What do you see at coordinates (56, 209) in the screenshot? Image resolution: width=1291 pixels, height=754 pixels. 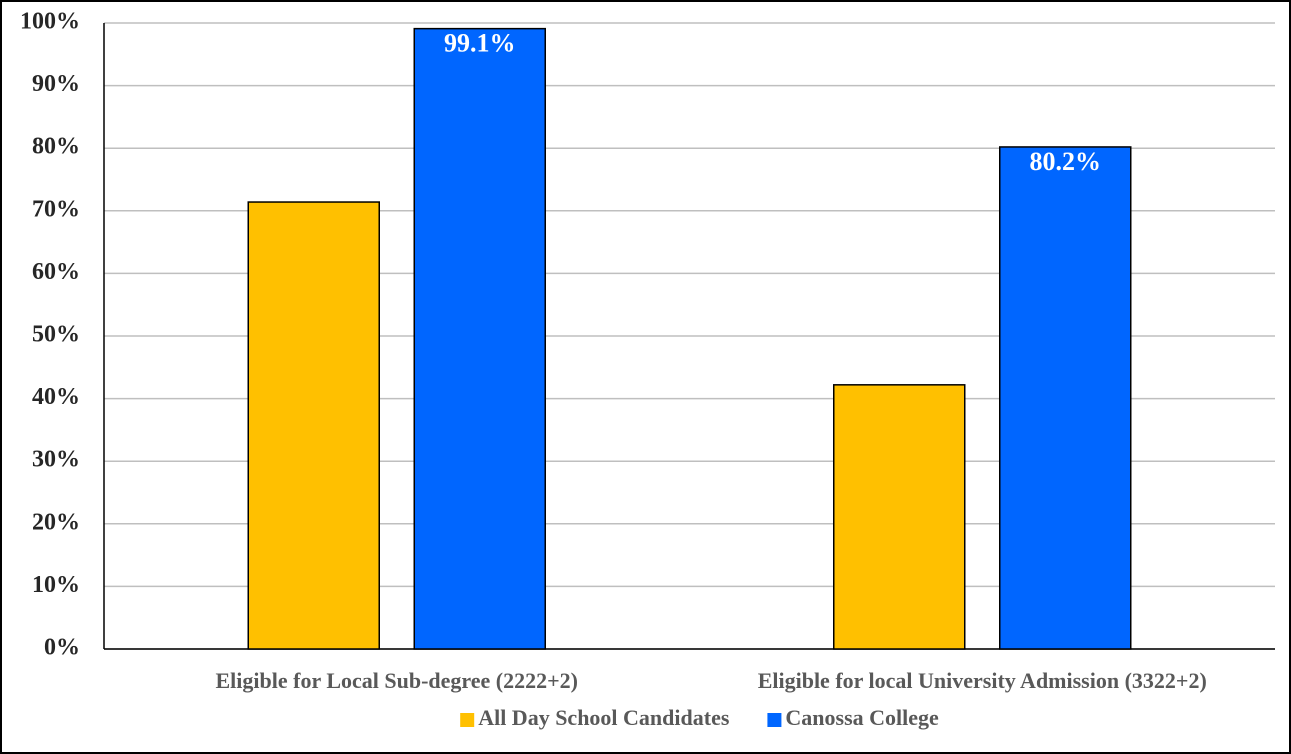 I see `y-tick-label: 70%` at bounding box center [56, 209].